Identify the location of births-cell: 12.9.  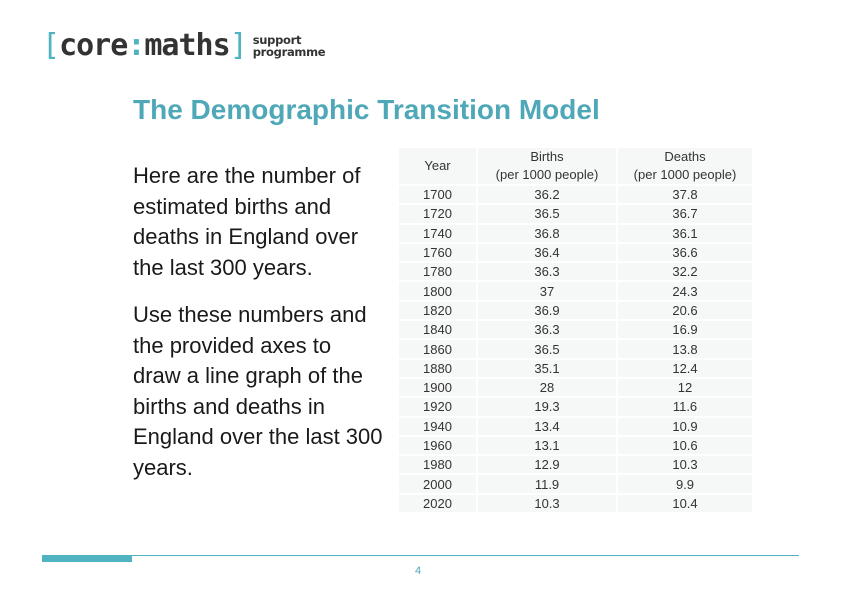
(547, 465).